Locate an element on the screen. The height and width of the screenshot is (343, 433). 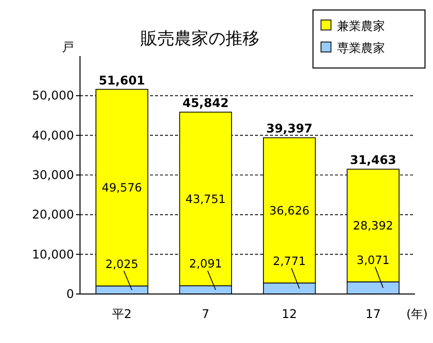
y-tick-label: 40,000 is located at coordinates (53, 135).